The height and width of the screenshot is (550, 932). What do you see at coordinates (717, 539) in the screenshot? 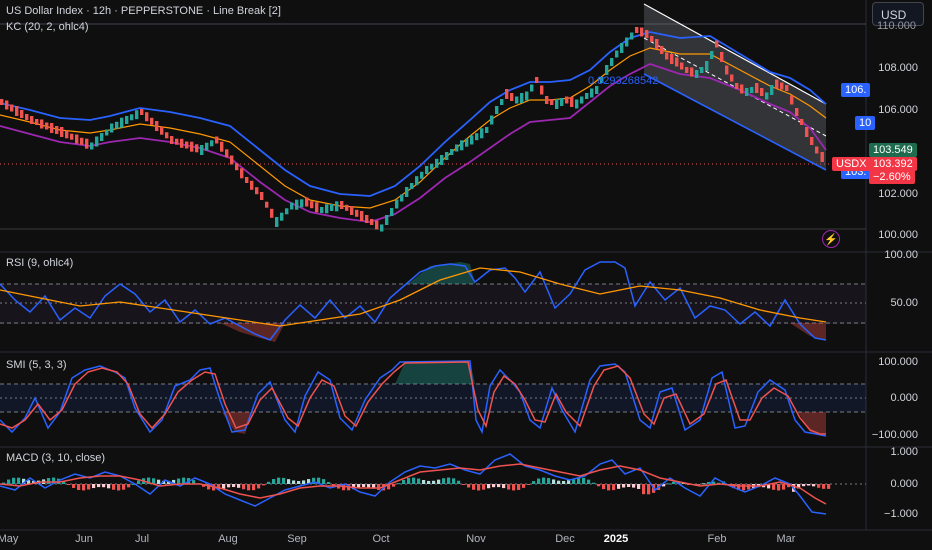
I see `x-label-feb: Feb` at bounding box center [717, 539].